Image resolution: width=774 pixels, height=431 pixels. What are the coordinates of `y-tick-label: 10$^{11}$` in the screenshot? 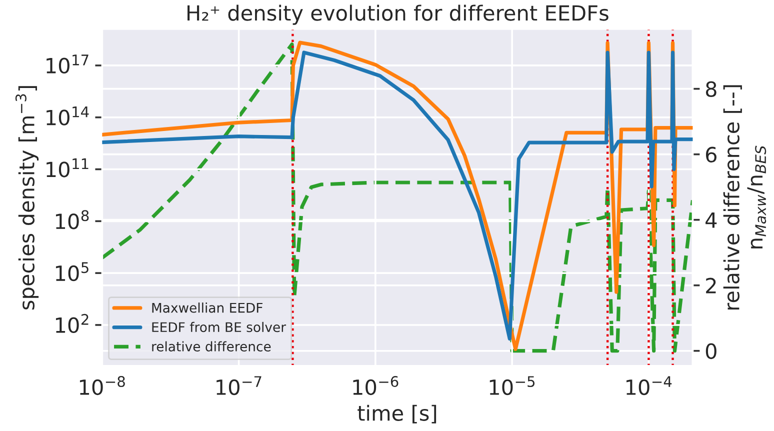 It's located at (67, 168).